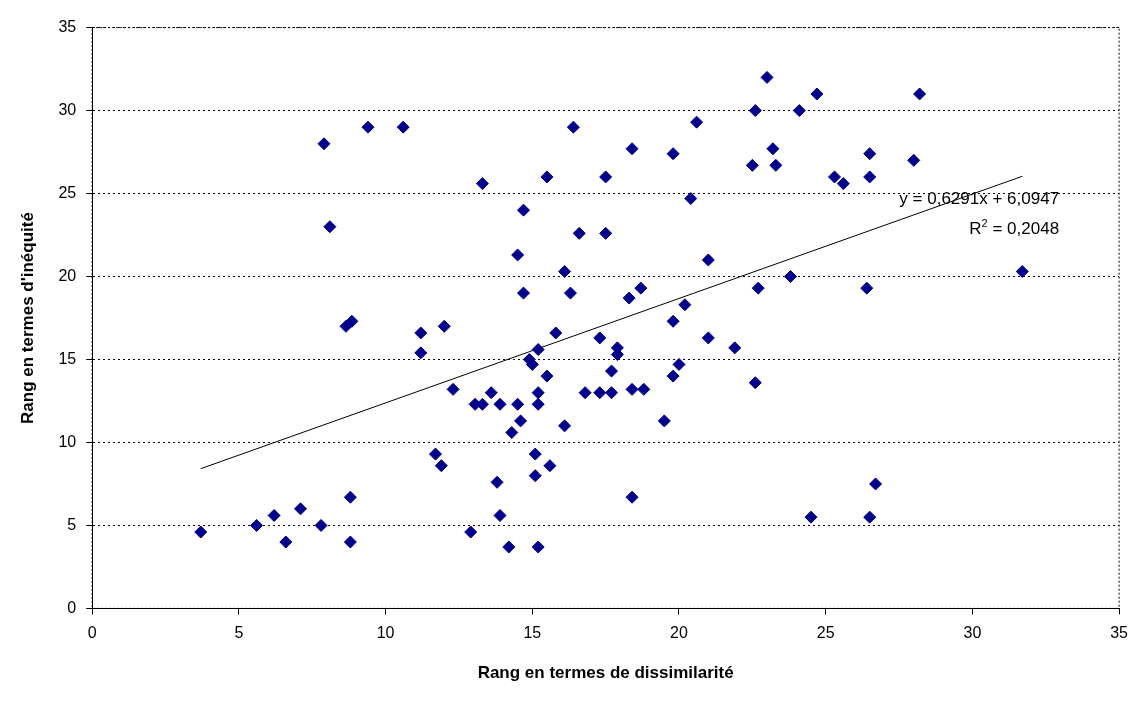  I want to click on x-tick-label: 10, so click(385, 633).